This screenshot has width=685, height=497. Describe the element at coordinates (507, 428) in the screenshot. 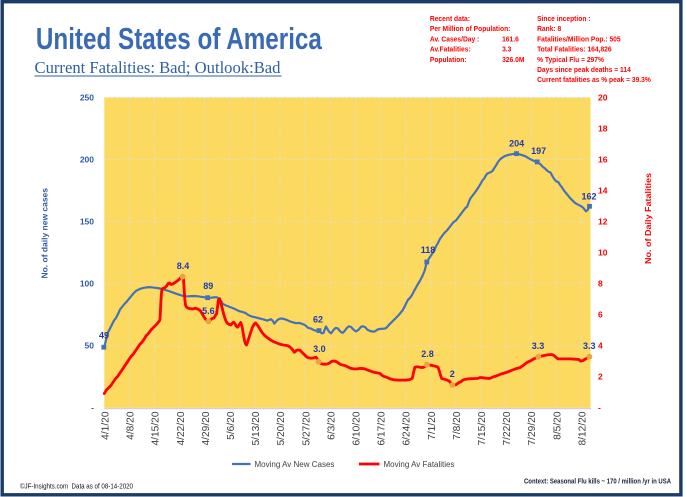

I see `svg-text: 7/22/20` at that location.